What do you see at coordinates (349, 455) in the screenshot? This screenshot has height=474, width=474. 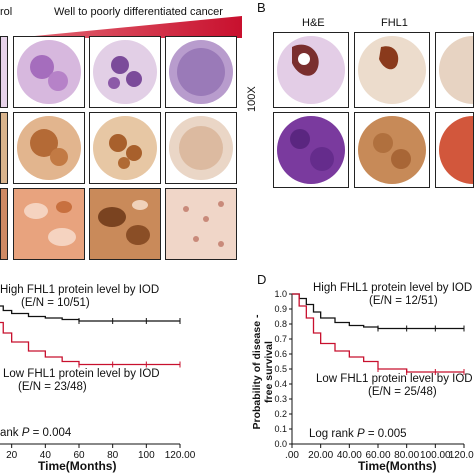 I see `x-tick-label: 40.00` at bounding box center [349, 455].